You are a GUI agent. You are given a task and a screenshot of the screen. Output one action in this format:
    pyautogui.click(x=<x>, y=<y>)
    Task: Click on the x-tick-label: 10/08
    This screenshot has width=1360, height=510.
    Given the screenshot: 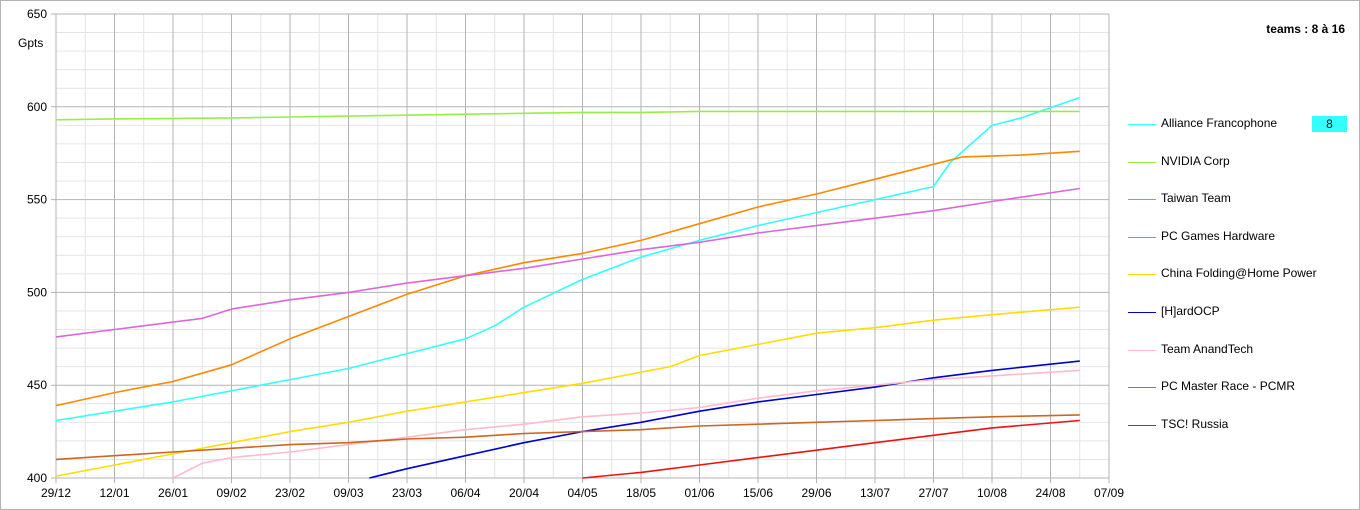 What is the action you would take?
    pyautogui.click(x=992, y=493)
    